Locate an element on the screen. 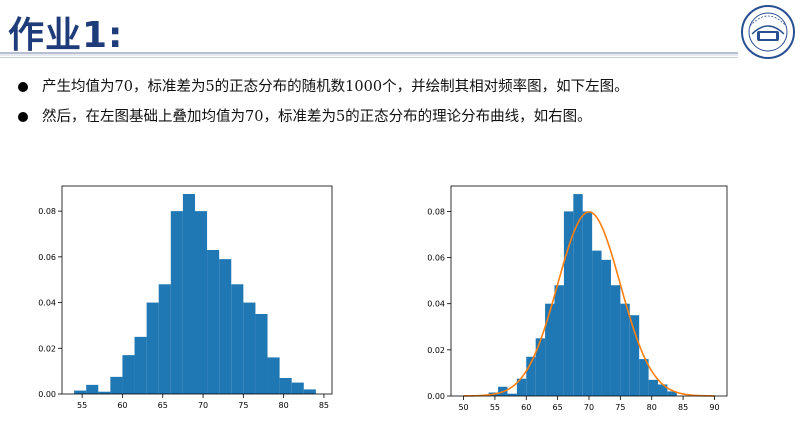 The image size is (800, 431). list-item: 然后，在左图基础上叠加均值为70，标准差为5的正态分布的理论分布曲线，如右图。 is located at coordinates (404, 117).